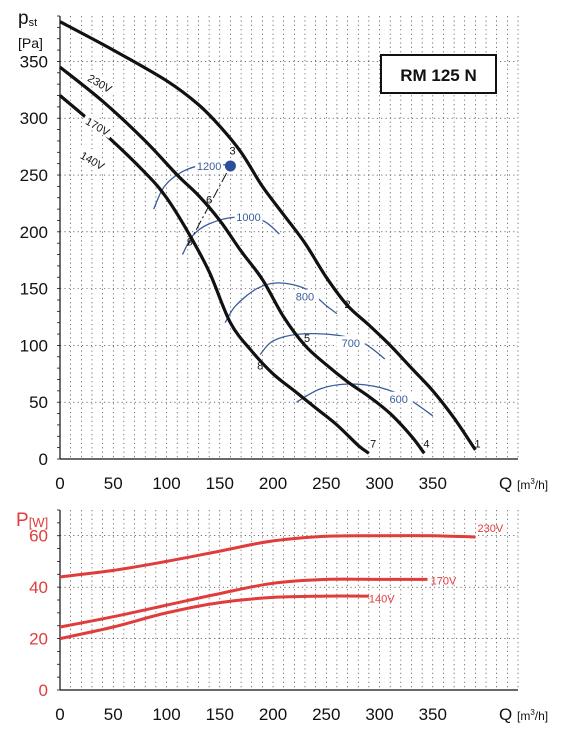 This screenshot has width=577, height=748. Describe the element at coordinates (273, 714) in the screenshot. I see `power-x-tick-label: 200` at that location.